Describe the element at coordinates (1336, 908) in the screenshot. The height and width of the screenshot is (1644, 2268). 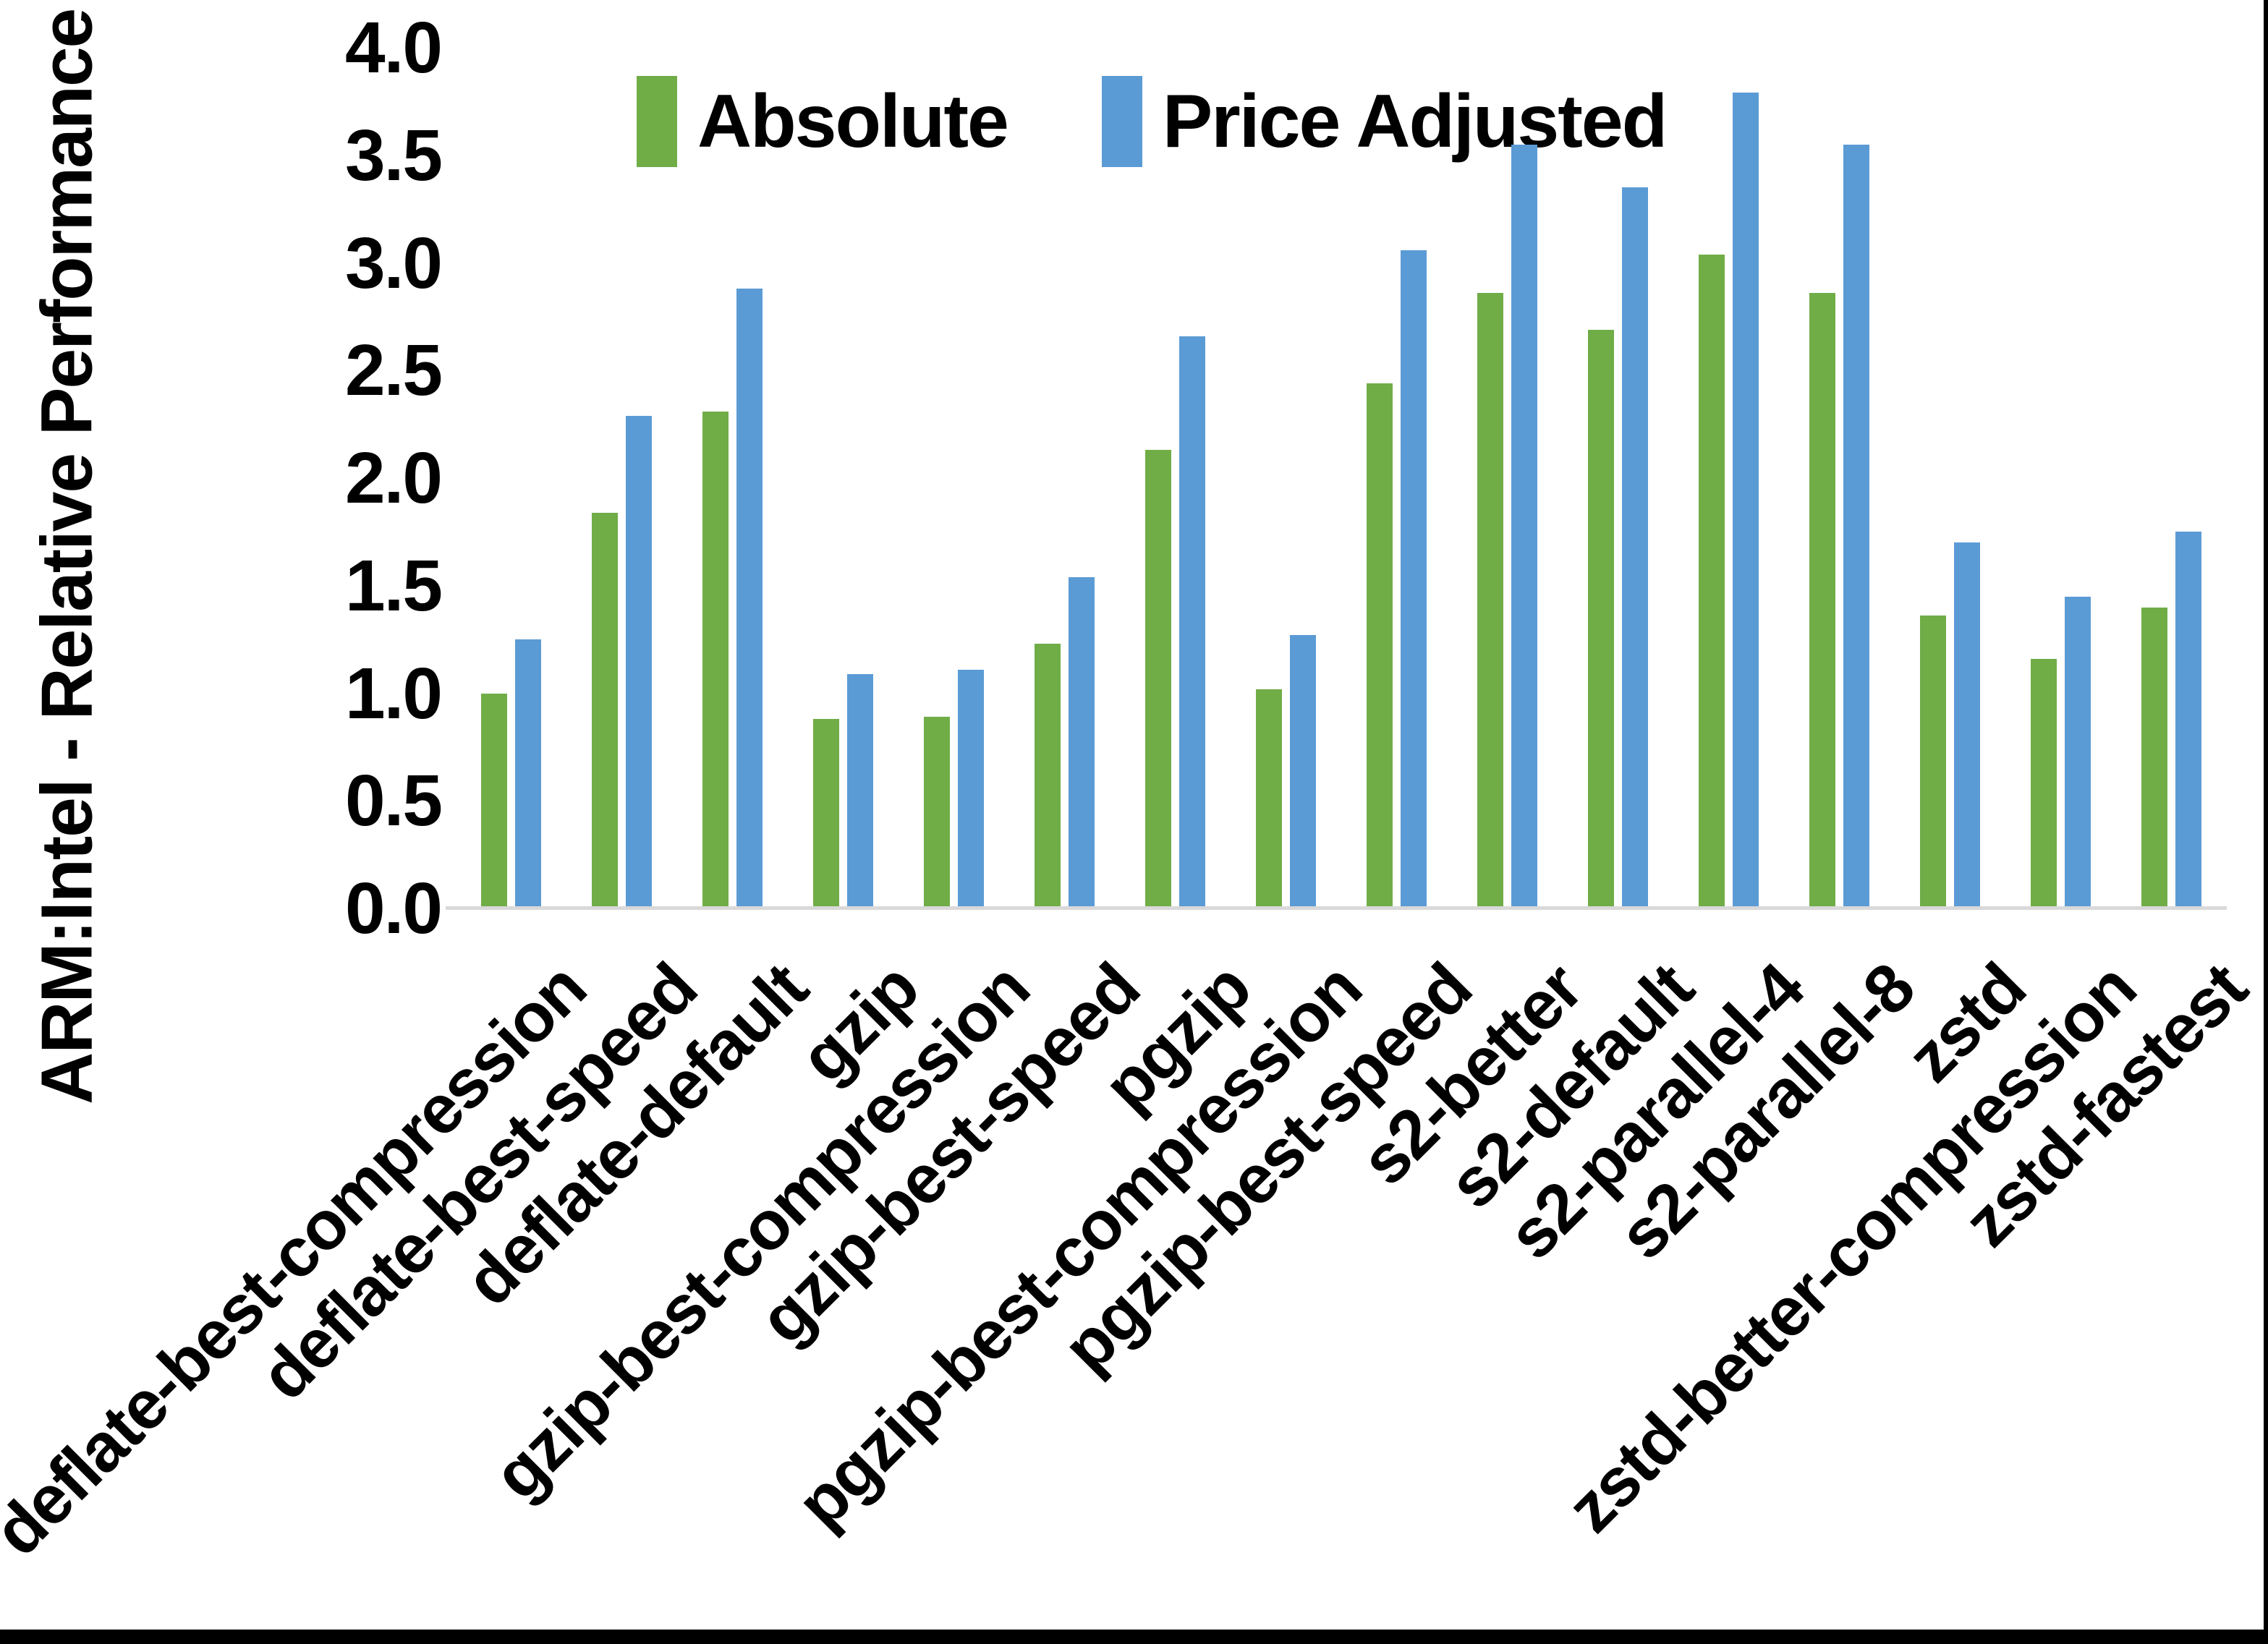
I see `x-axis-line` at that location.